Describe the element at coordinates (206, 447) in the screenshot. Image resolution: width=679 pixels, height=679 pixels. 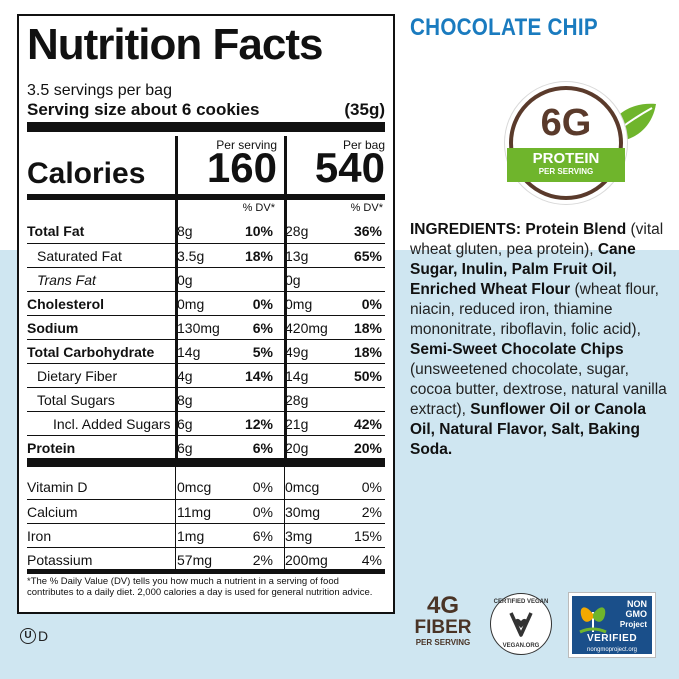
I see `nutrient-row: Protein 6g 6% 20g 20%` at that location.